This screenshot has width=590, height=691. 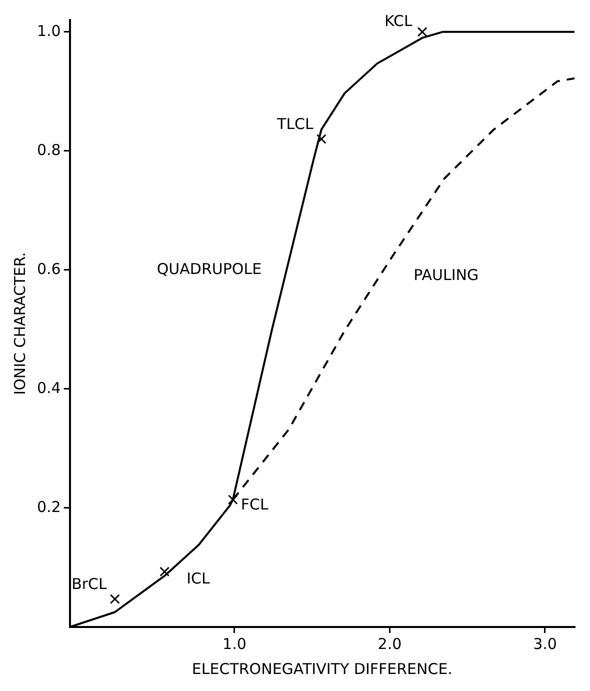 I want to click on x-tick-label: 3.0, so click(x=545, y=643).